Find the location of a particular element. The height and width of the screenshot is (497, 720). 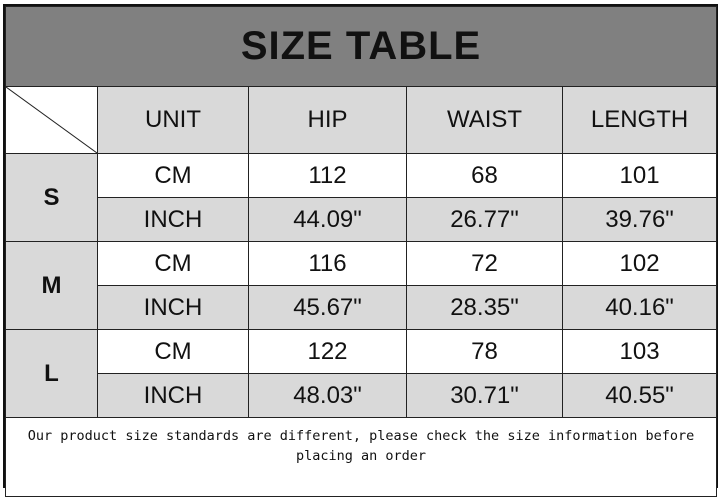

table-row: INCH 48.03" 30.71" 40.55" is located at coordinates (362, 395).